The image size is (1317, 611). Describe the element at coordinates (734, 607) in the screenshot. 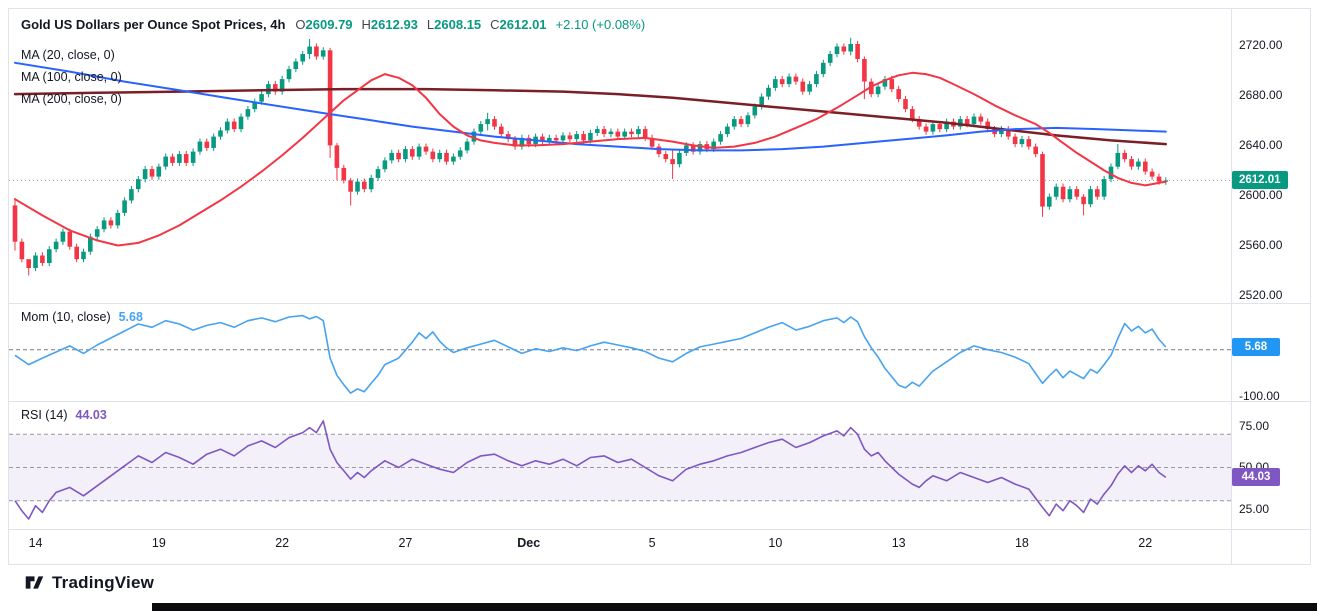

I see `bottom-dark-strip` at that location.